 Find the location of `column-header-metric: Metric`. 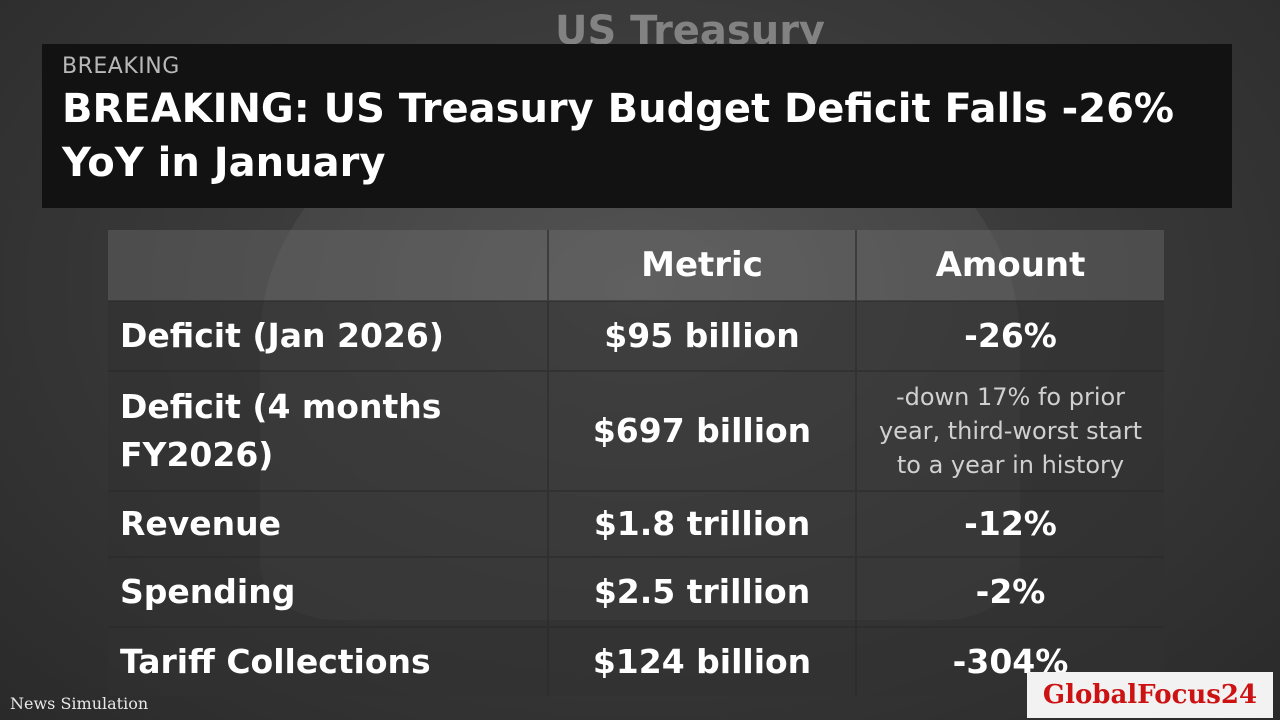

column-header-metric: Metric is located at coordinates (702, 265).